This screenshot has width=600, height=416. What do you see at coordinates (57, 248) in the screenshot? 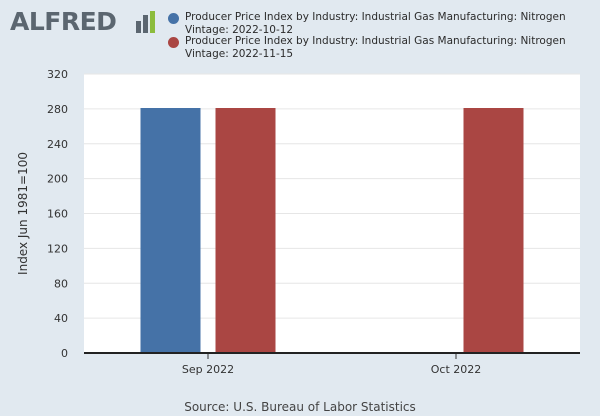
I see `y-tick-label: 120` at bounding box center [57, 248].